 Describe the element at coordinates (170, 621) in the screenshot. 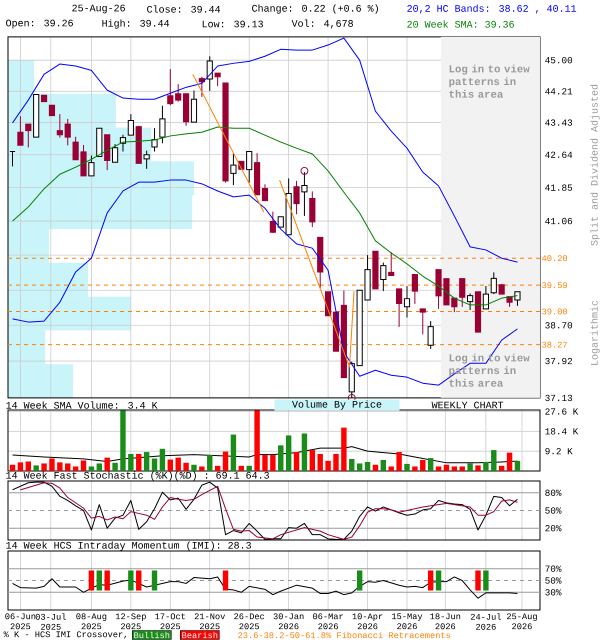

I see `x-tick-label: 17-Oct 2025` at that location.